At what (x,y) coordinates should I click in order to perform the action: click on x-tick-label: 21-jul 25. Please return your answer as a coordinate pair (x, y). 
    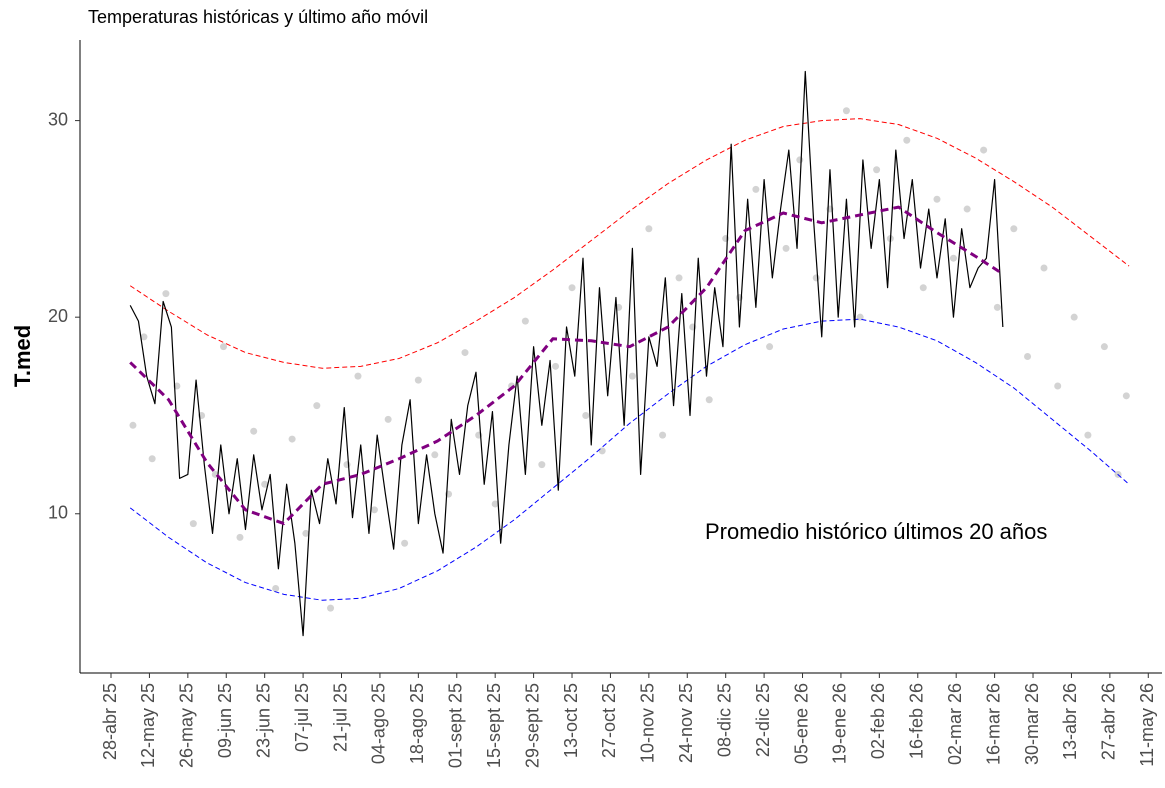
    Looking at the image, I should click on (340, 717).